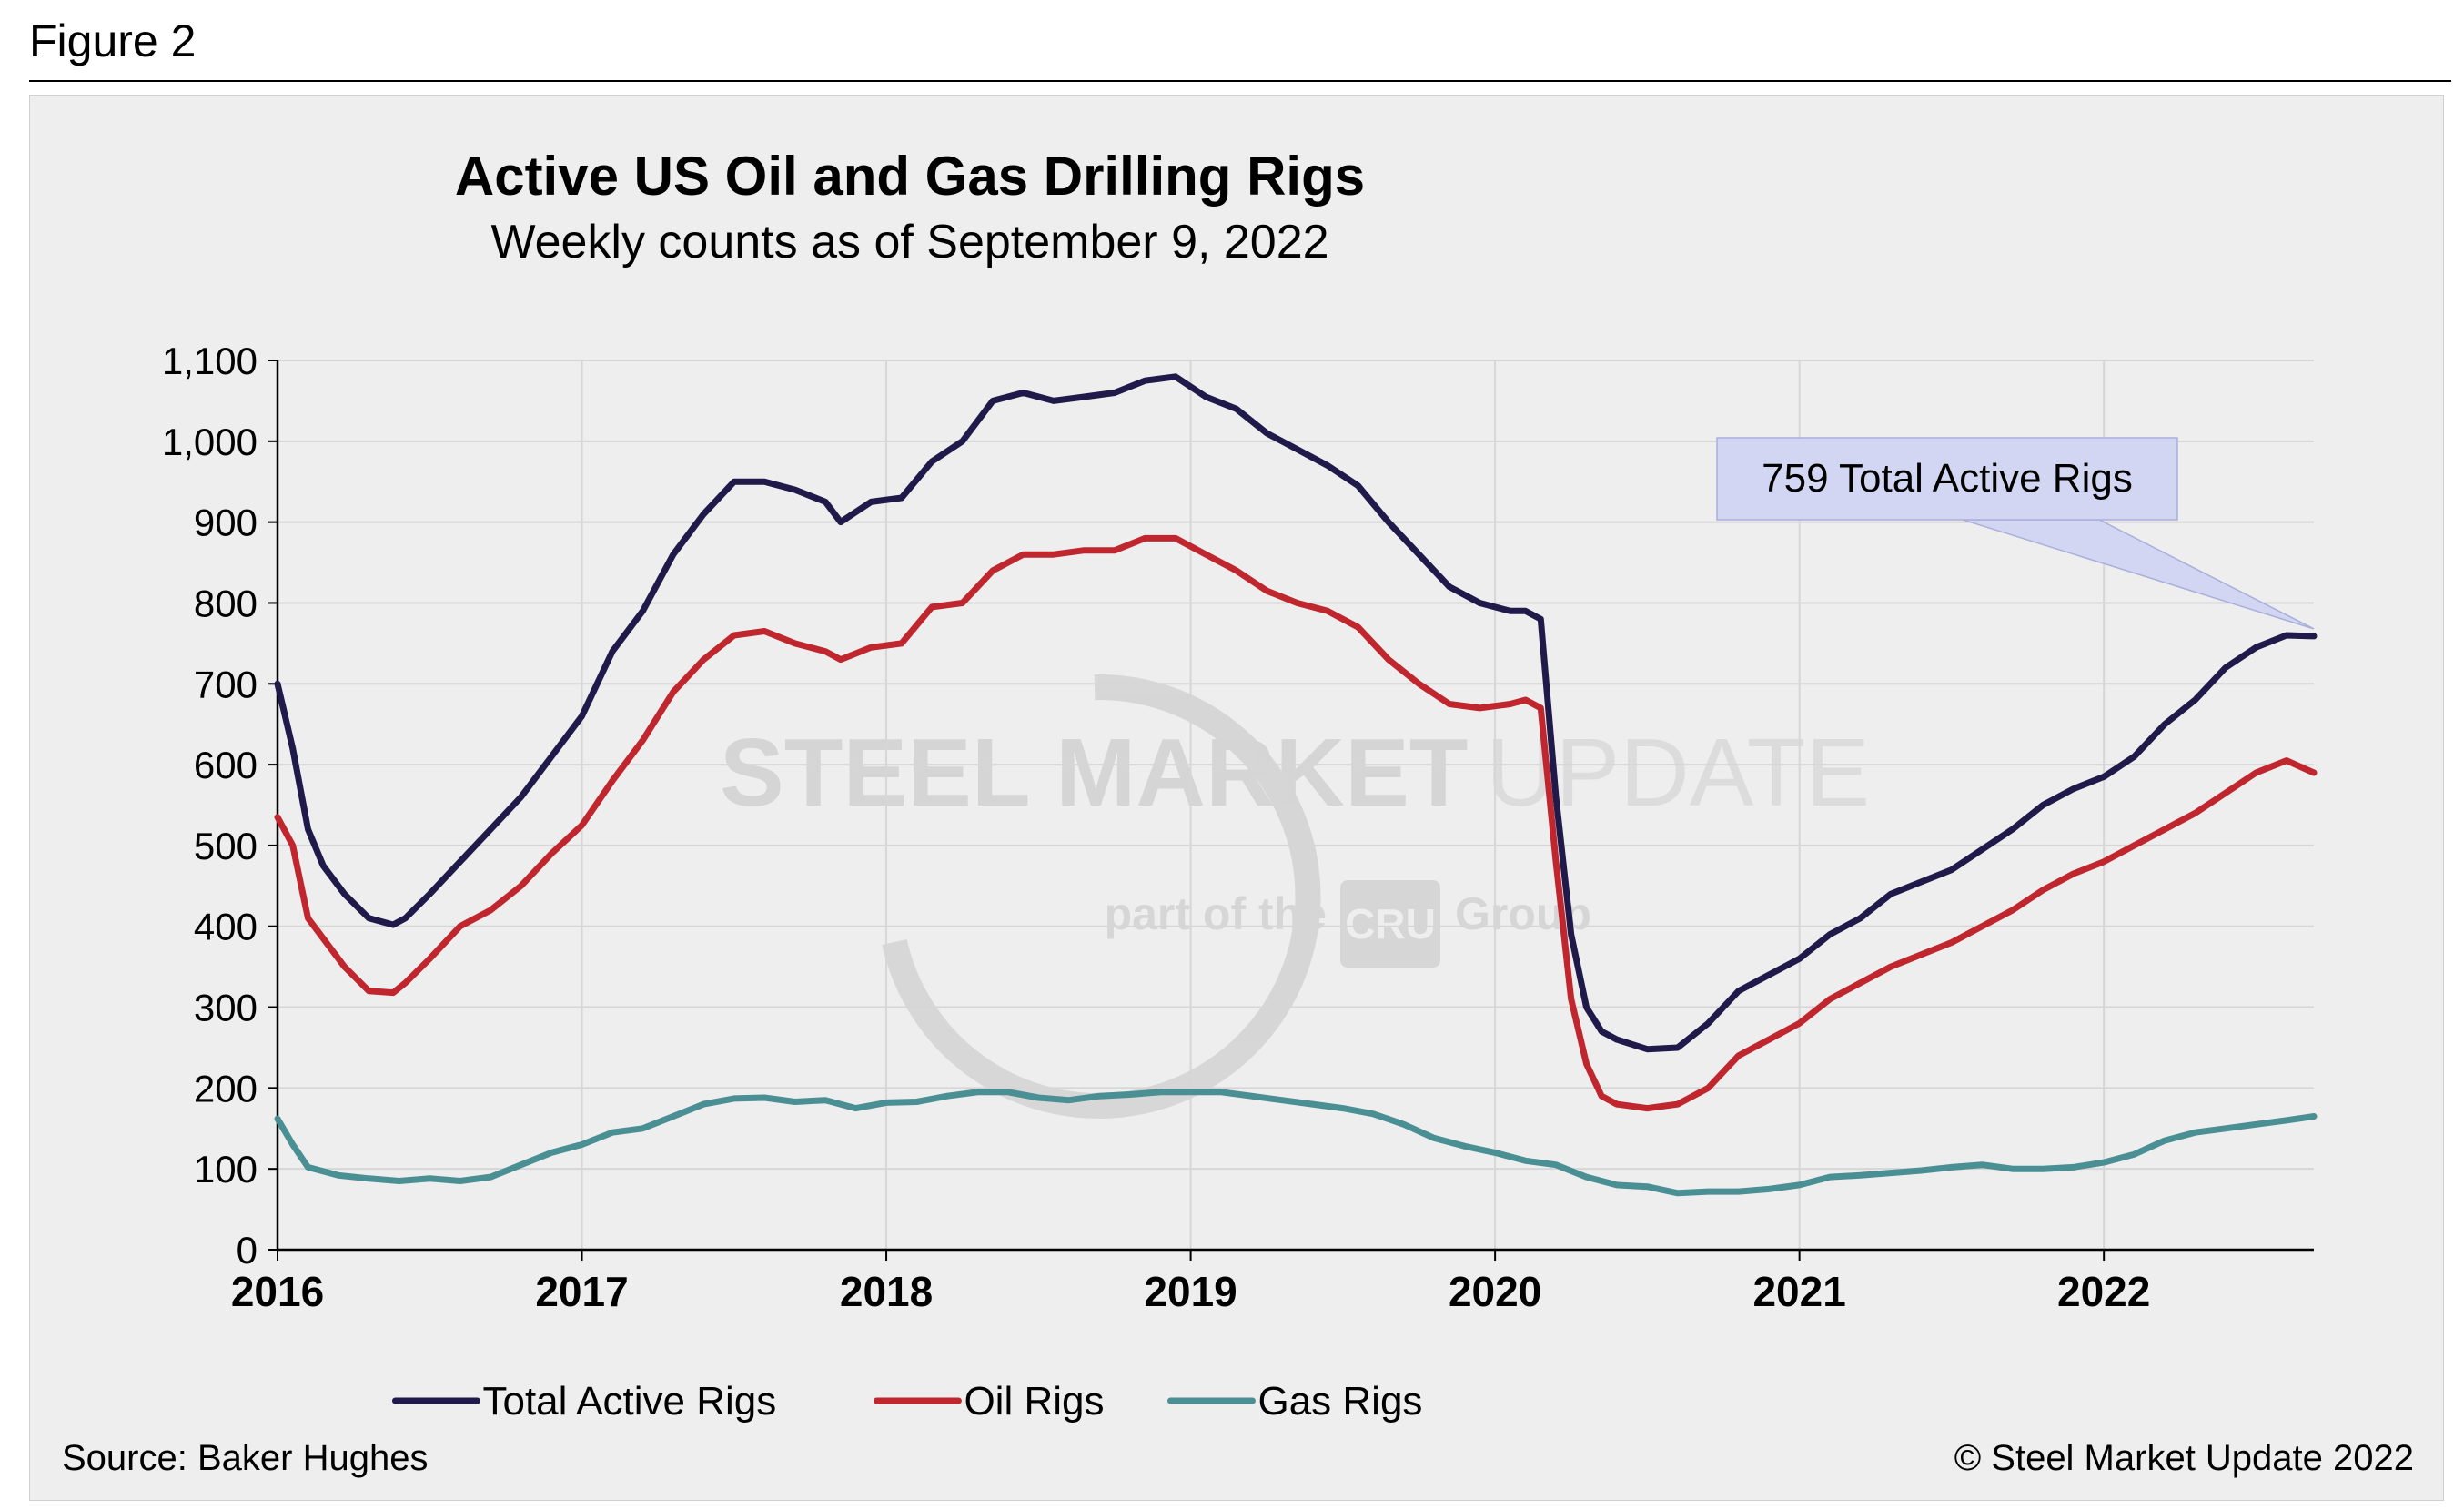 This screenshot has width=2464, height=1510. I want to click on y-tick-label: 100, so click(226, 1169).